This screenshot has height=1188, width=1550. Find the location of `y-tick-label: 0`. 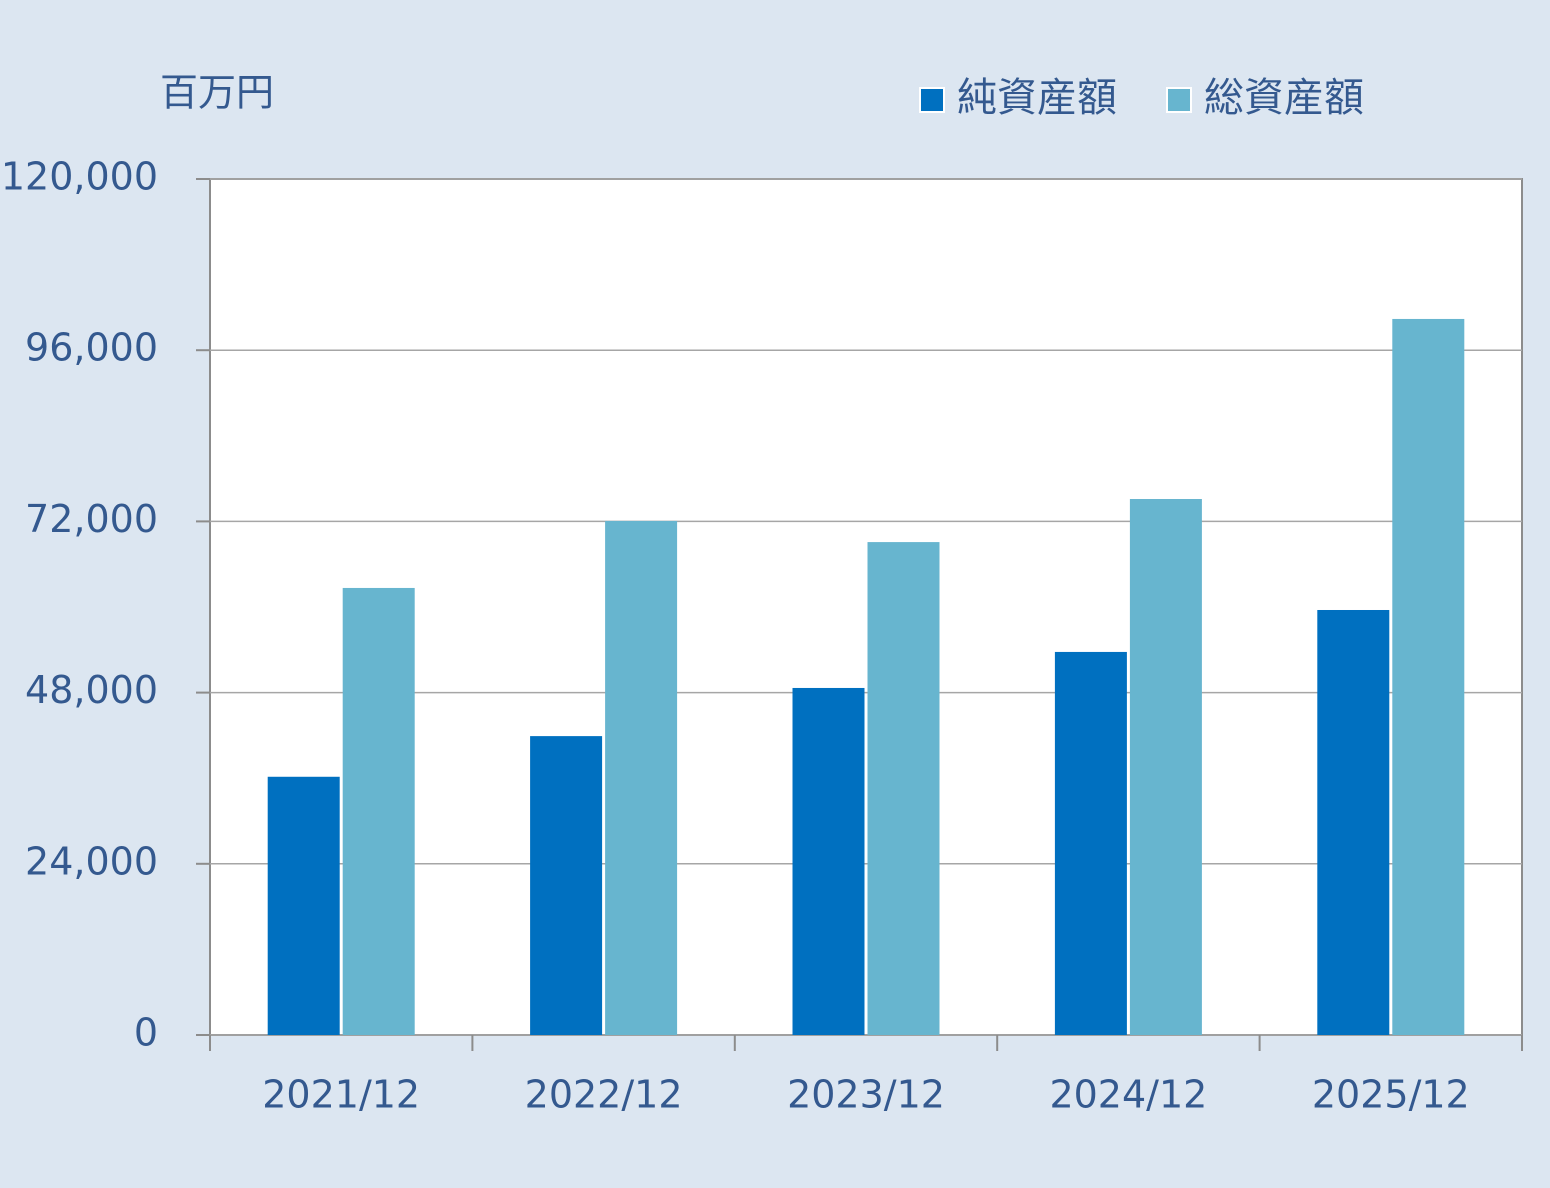

y-tick-label: 0 is located at coordinates (146, 1033).